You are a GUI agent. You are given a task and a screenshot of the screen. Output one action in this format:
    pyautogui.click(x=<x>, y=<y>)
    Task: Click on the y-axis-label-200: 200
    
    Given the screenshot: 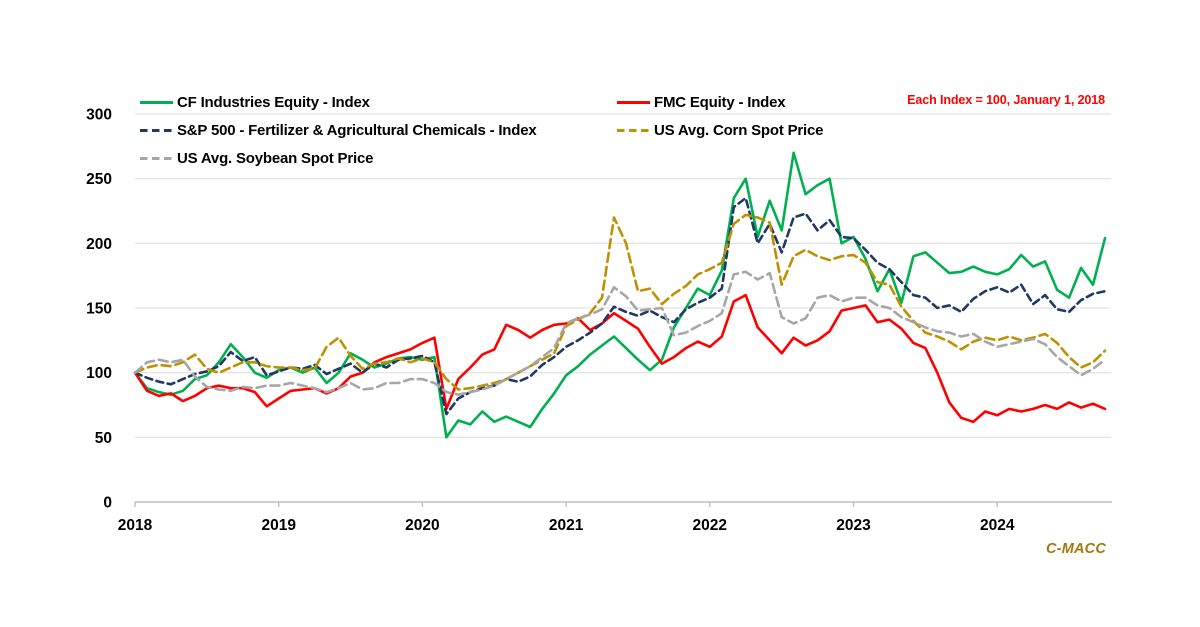 What is the action you would take?
    pyautogui.click(x=99, y=244)
    